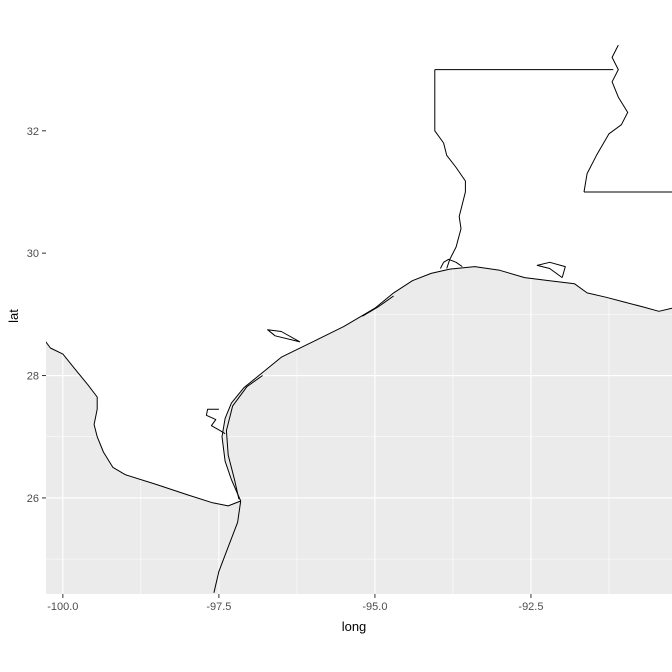 The width and height of the screenshot is (672, 672). What do you see at coordinates (450, 169) in the screenshot?
I see `texas-louisiana-border-line` at bounding box center [450, 169].